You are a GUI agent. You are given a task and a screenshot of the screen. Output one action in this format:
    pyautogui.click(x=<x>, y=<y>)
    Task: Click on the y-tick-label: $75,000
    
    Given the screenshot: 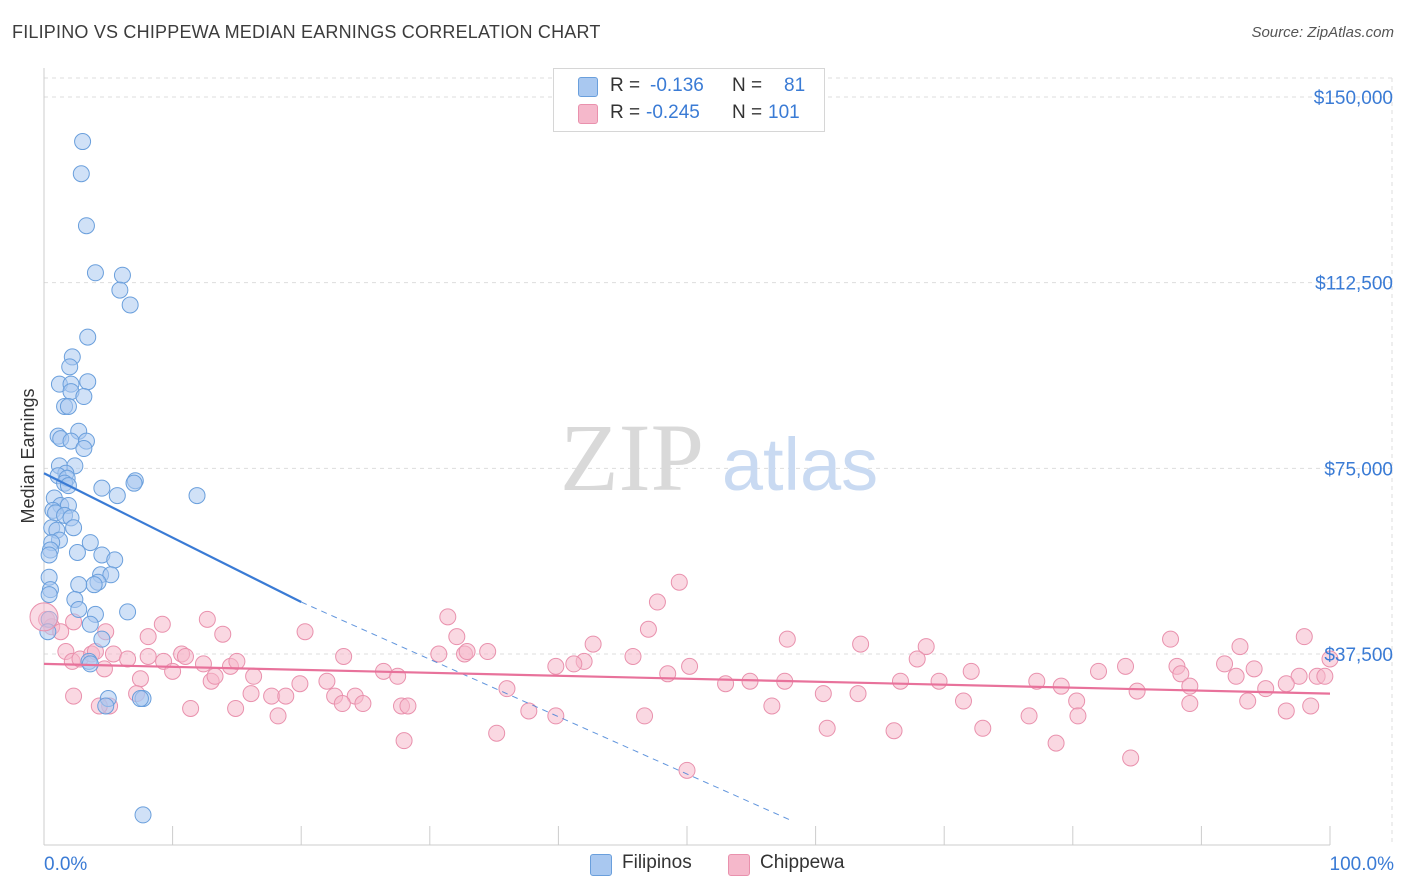 What is the action you would take?
    pyautogui.click(x=1358, y=469)
    